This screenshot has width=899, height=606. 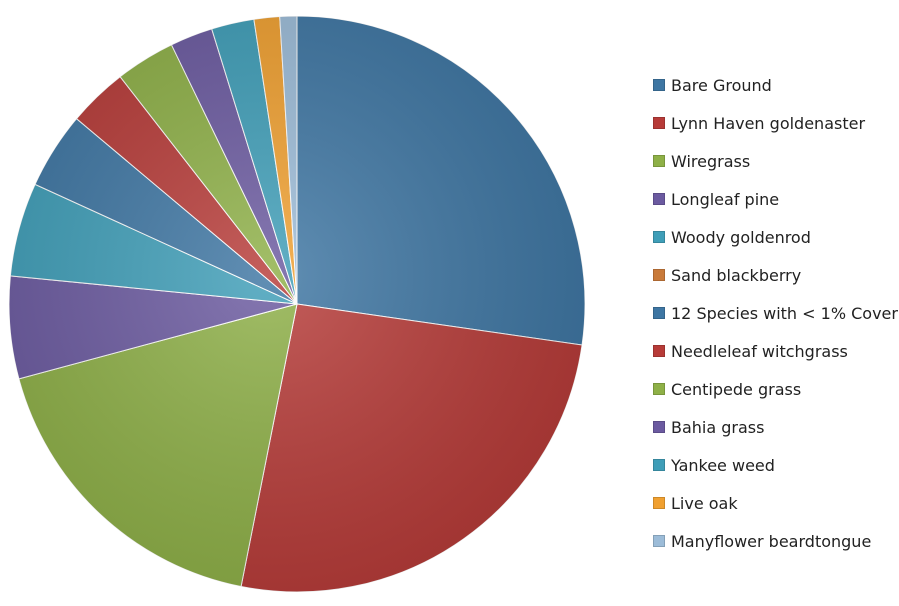 I want to click on legend-item-manyflower-beardtongue: Manyflower beardtongue, so click(x=775, y=541).